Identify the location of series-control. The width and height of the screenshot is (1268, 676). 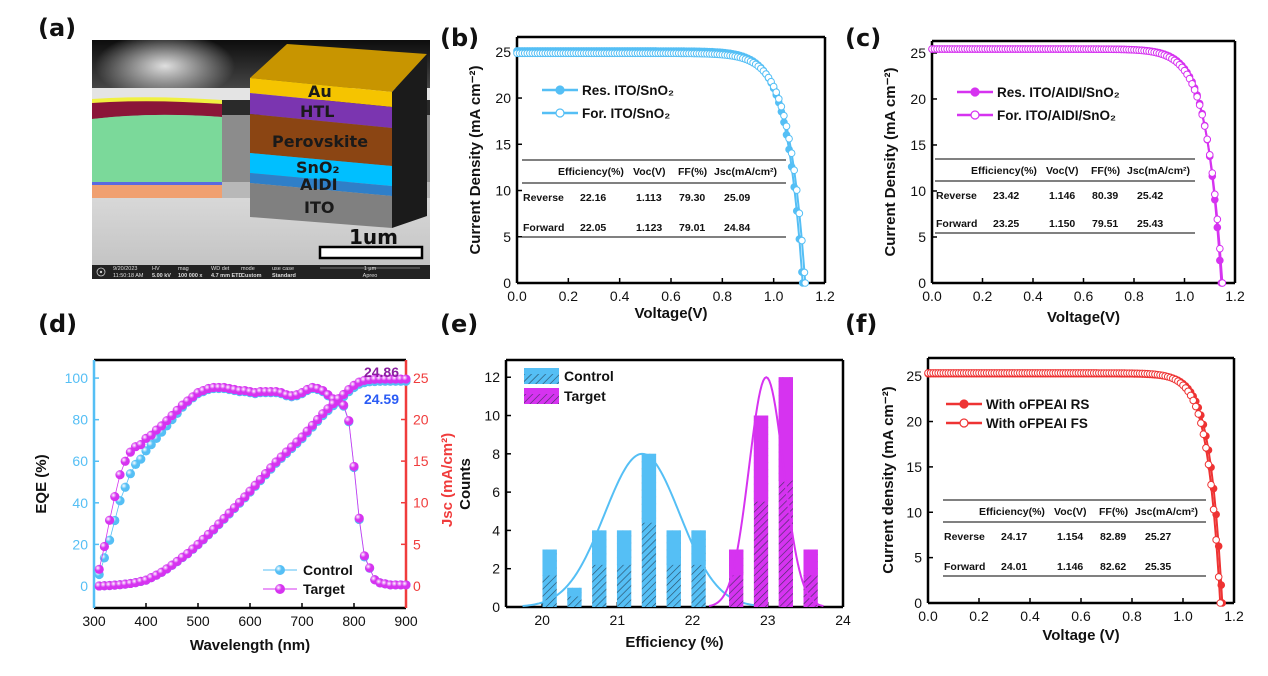
(642, 530).